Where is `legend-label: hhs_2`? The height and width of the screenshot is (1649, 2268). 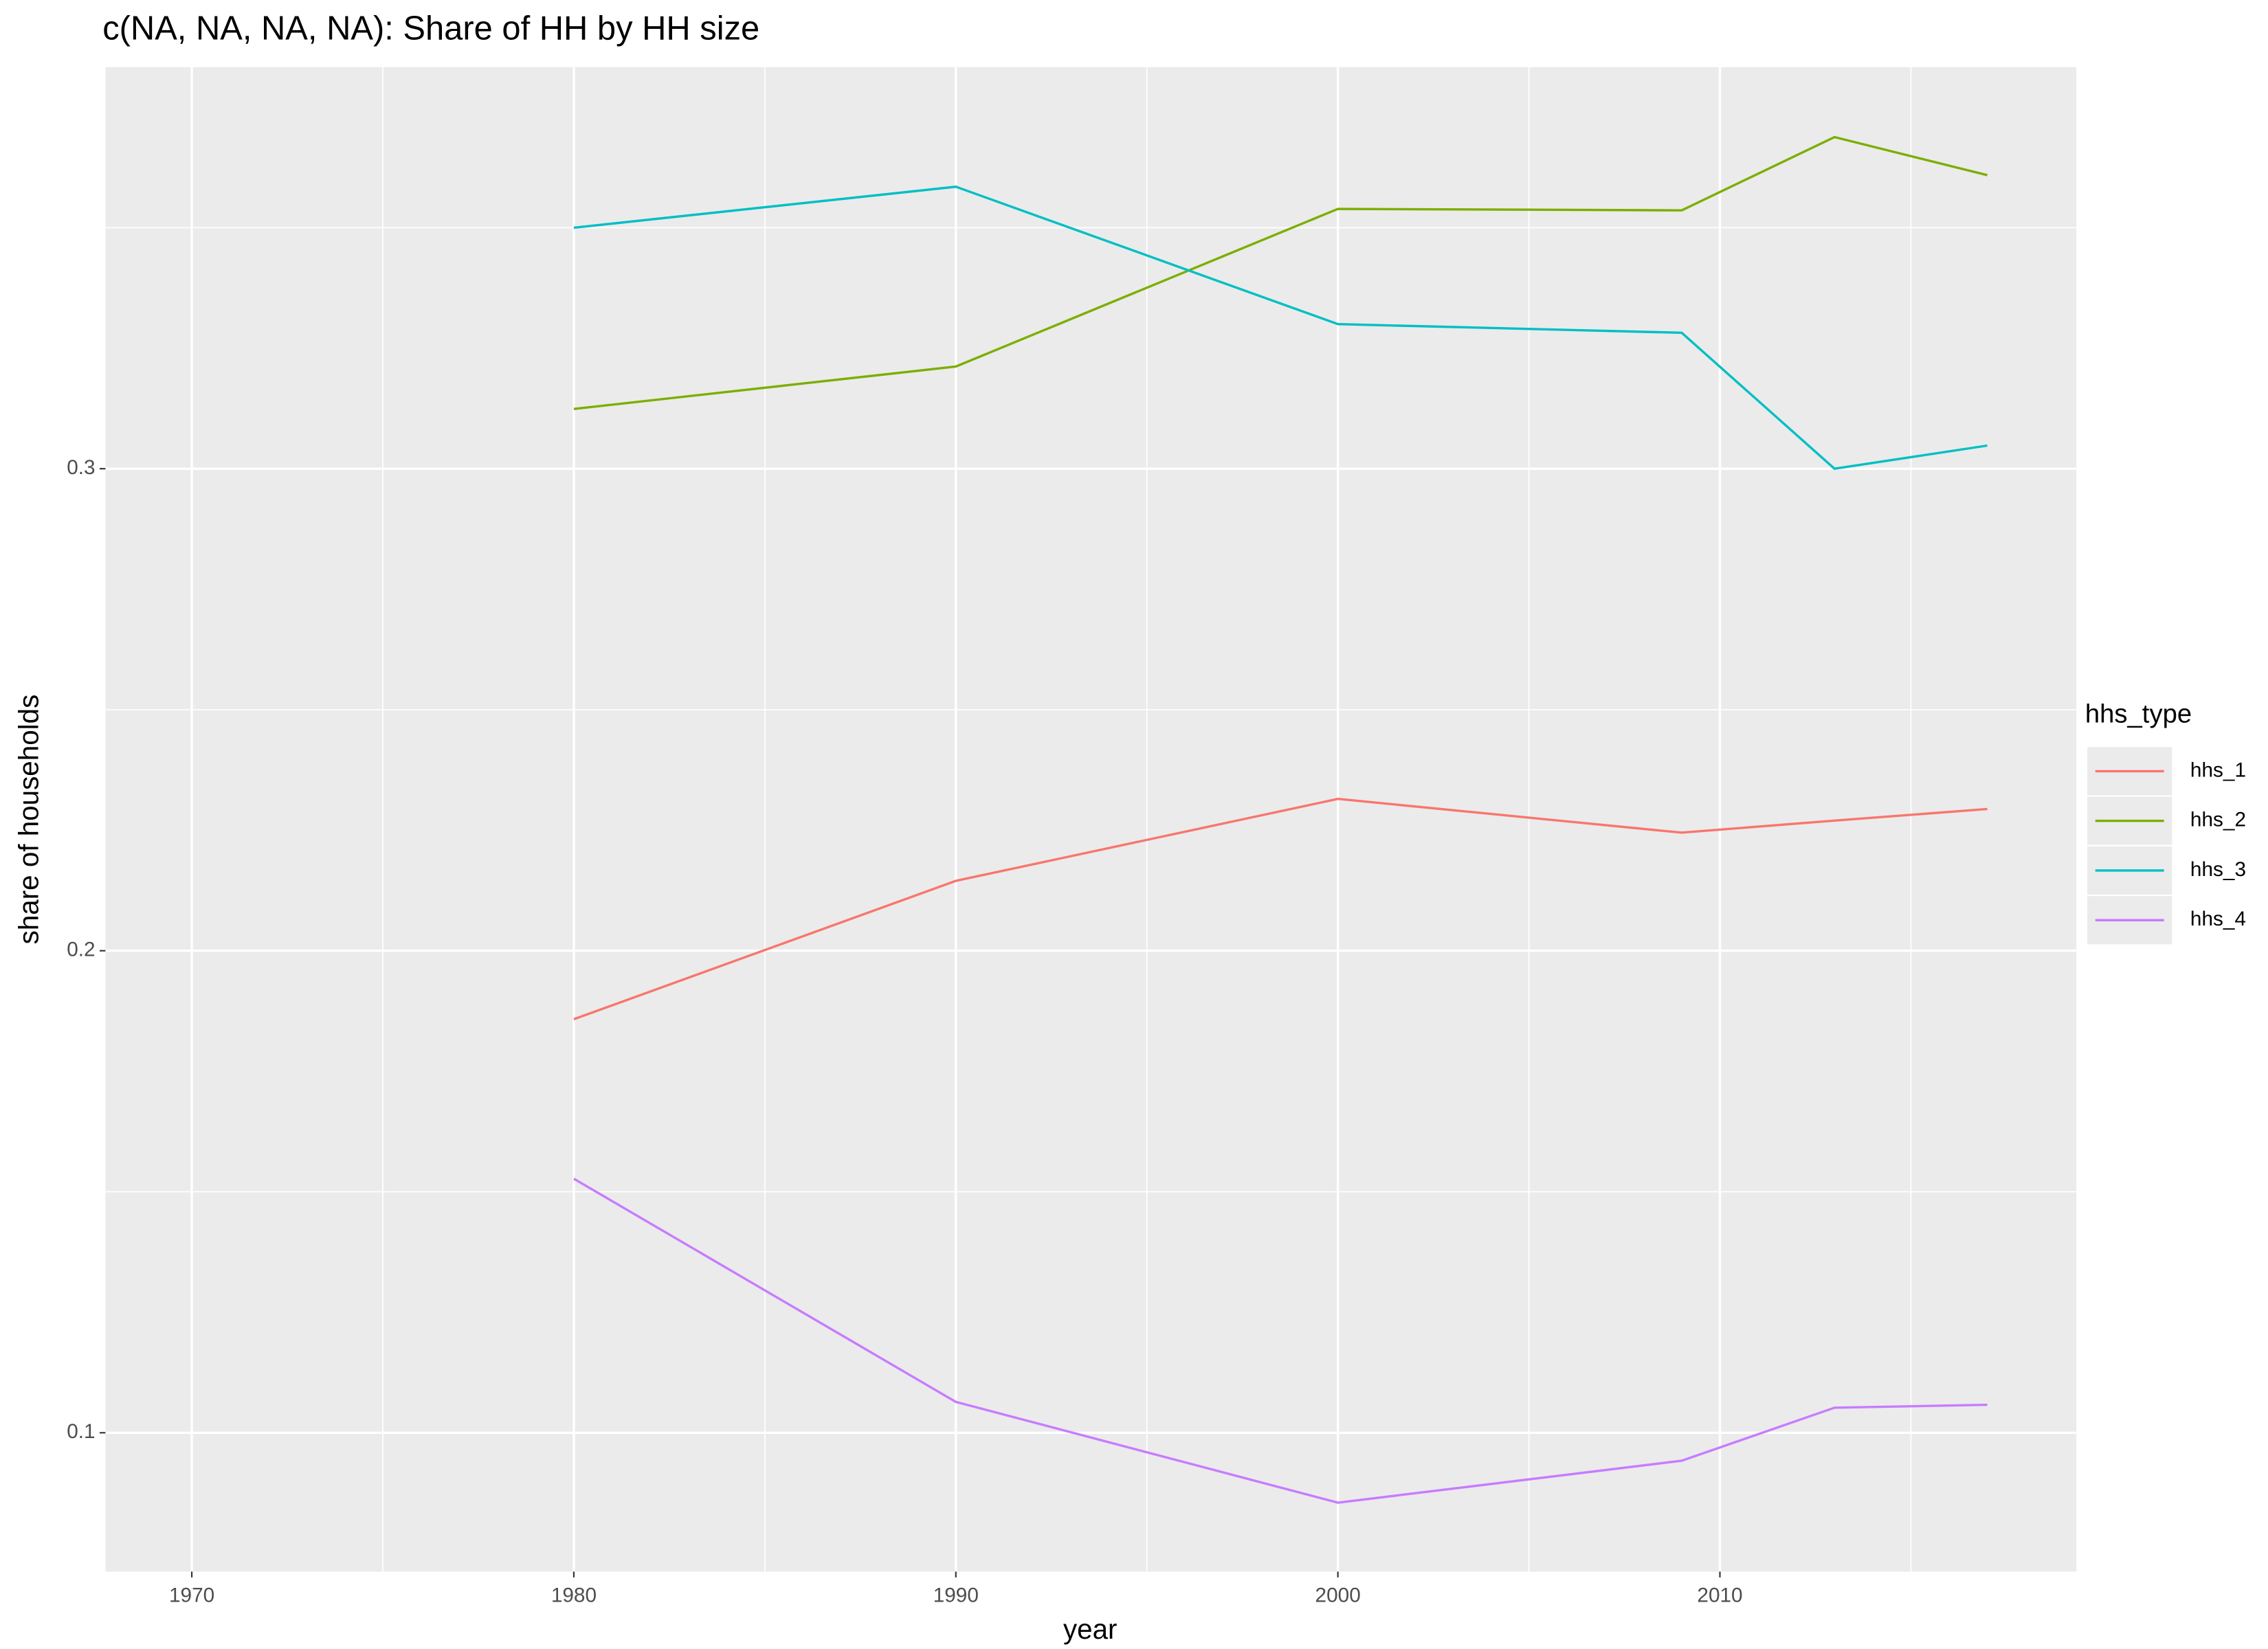
legend-label: hhs_2 is located at coordinates (2218, 820).